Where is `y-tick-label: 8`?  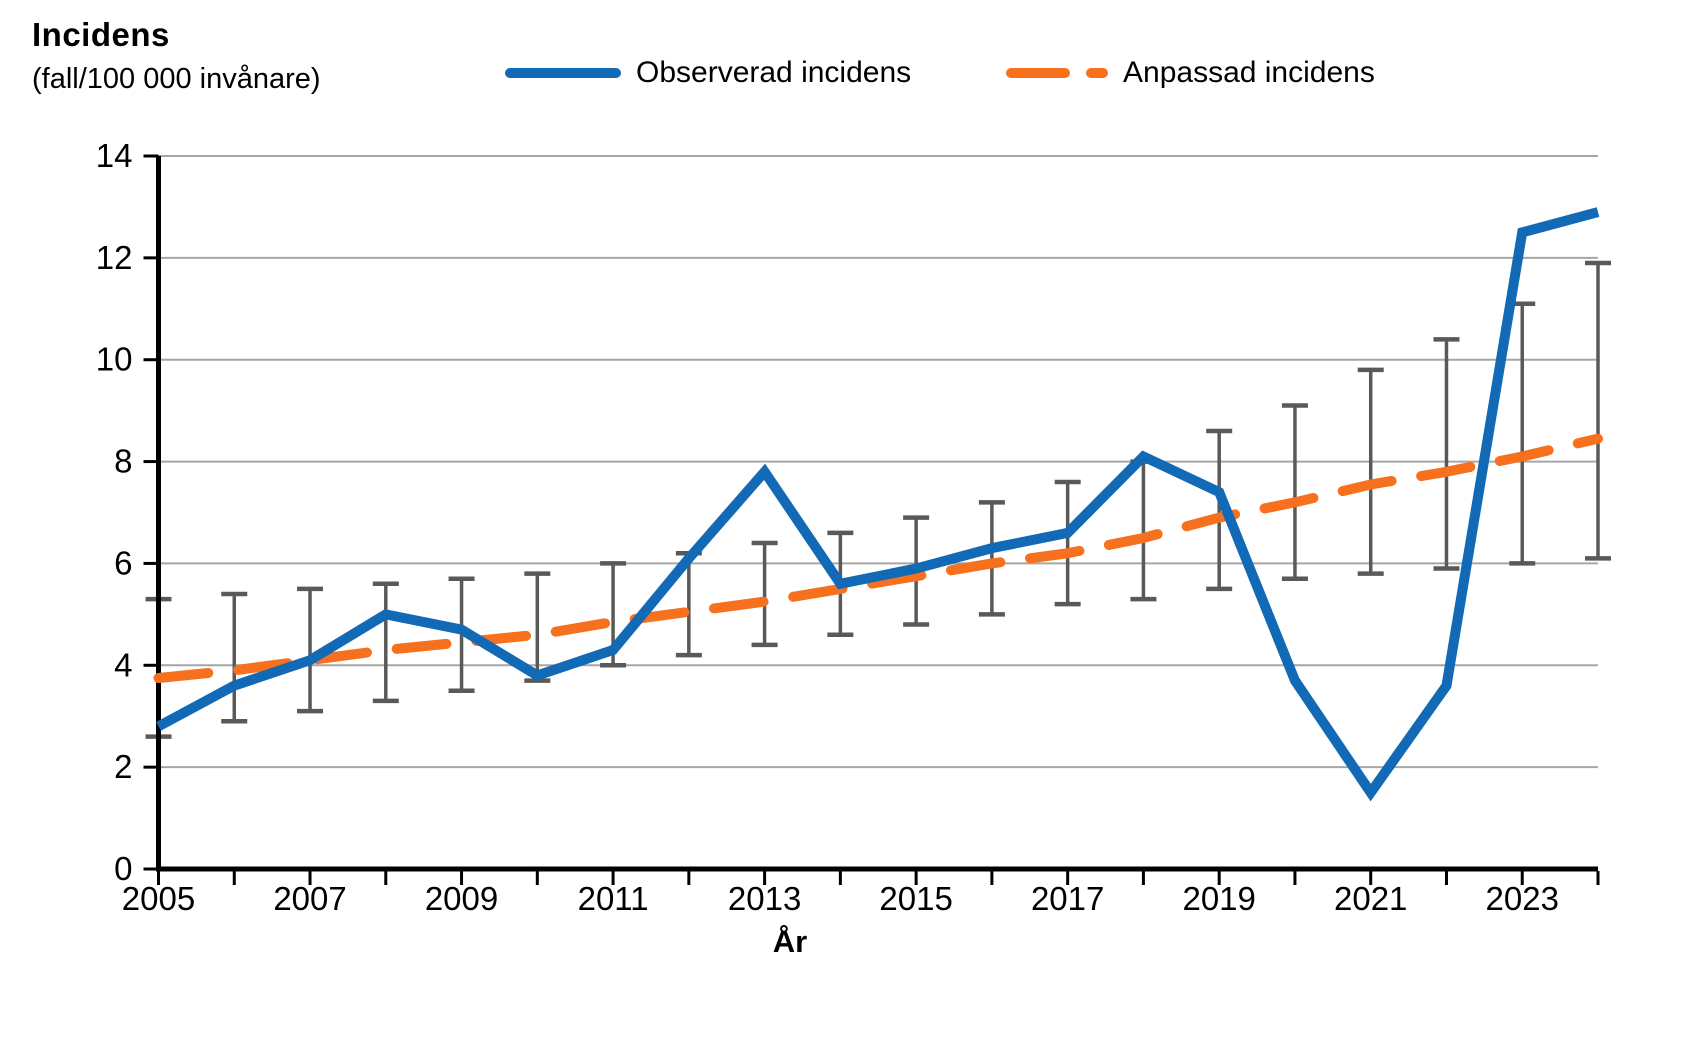 y-tick-label: 8 is located at coordinates (123, 461).